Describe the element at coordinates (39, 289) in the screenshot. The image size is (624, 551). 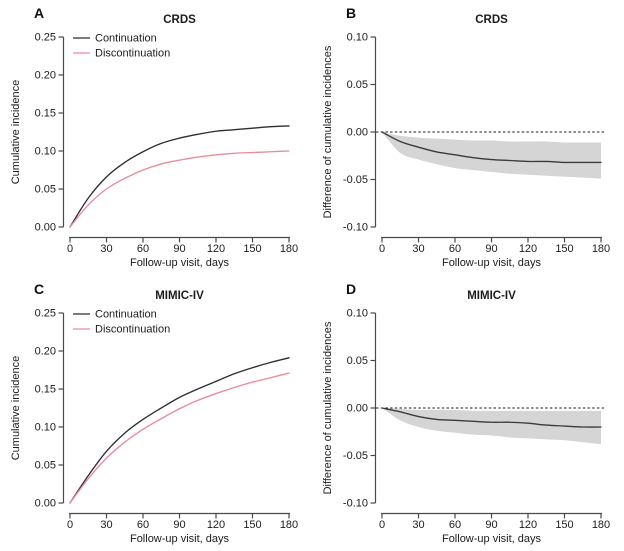
I see `panel-label-c: C` at that location.